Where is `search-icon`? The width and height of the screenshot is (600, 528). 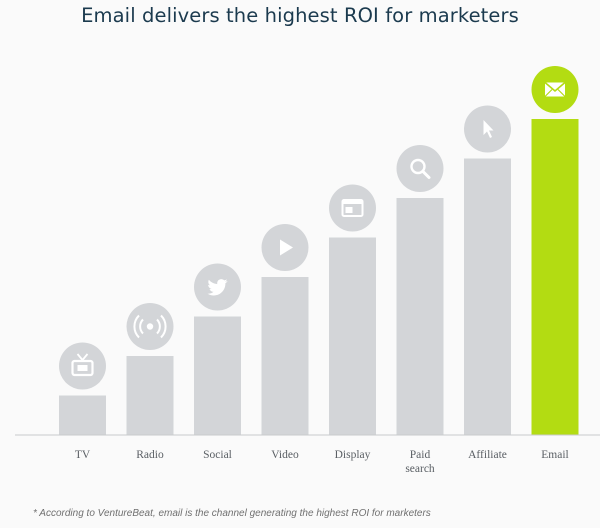 search-icon is located at coordinates (420, 168).